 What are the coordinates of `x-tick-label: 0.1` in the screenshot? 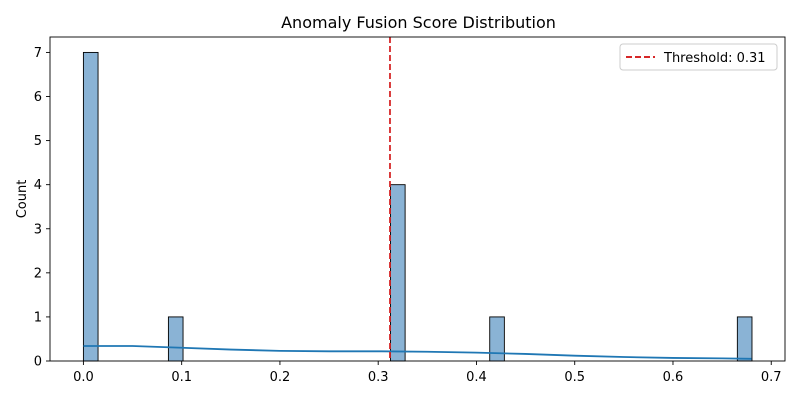 It's located at (181, 377).